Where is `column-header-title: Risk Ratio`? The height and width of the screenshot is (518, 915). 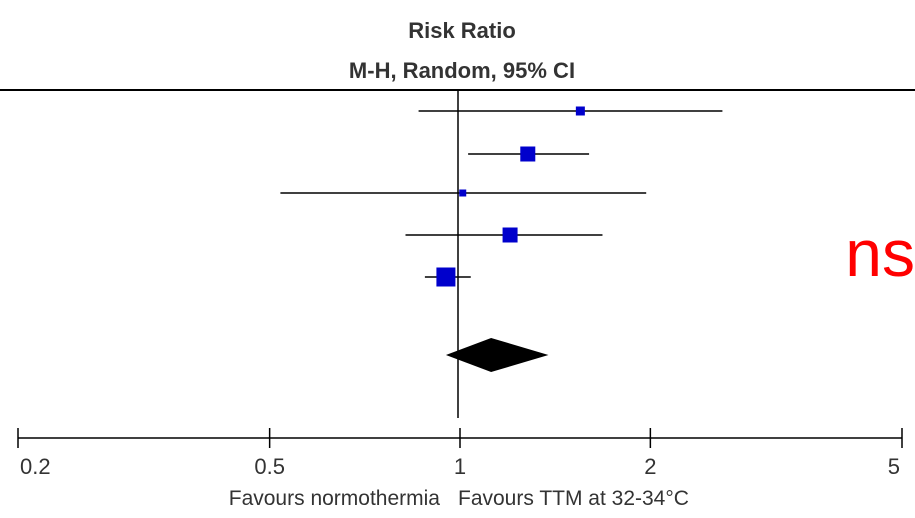
column-header-title: Risk Ratio is located at coordinates (462, 30).